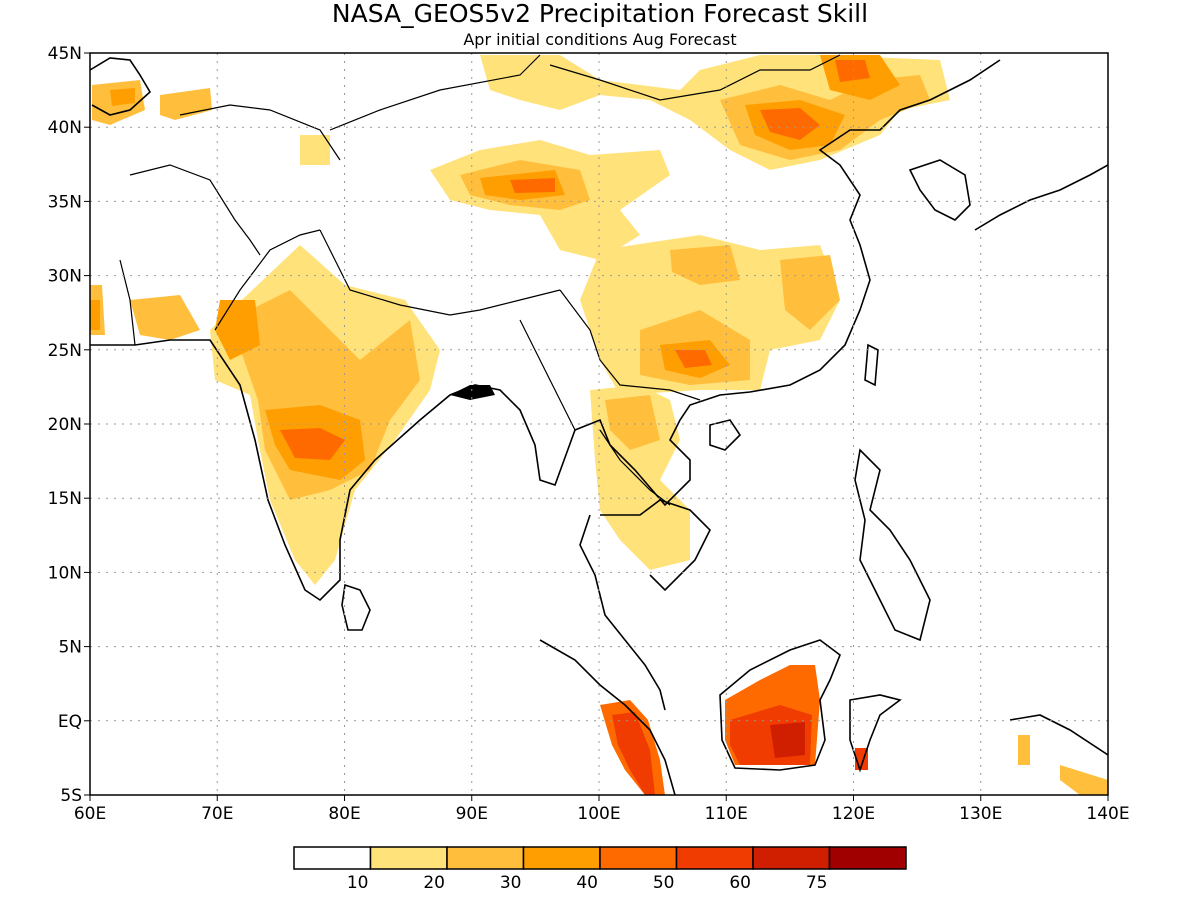 The width and height of the screenshot is (1200, 904). I want to click on skill-region-ne-max, so click(852, 71).